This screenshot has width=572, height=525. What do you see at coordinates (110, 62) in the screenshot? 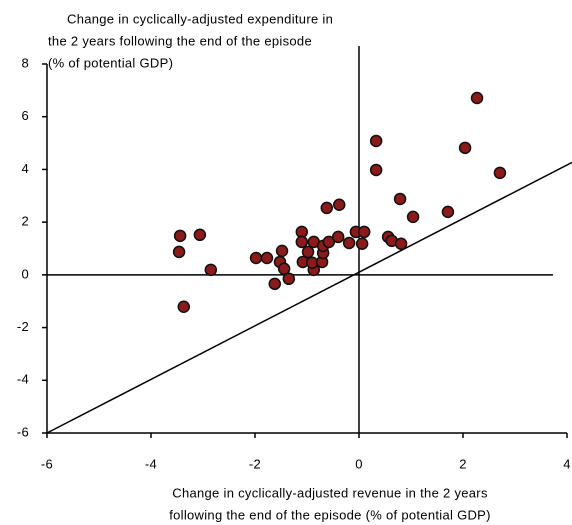
I see `y-axis-label: (% of potential GDP)` at bounding box center [110, 62].